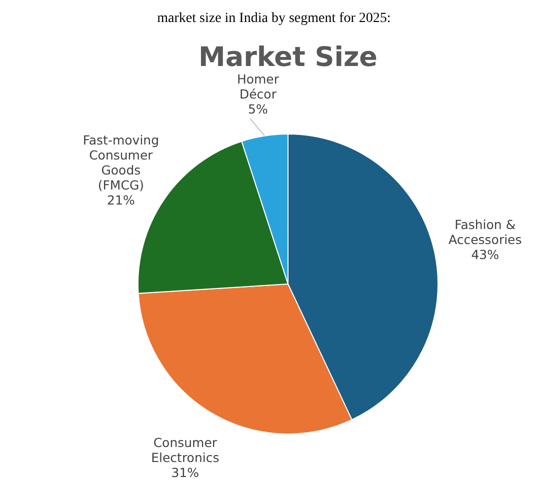 The image size is (548, 480). Describe the element at coordinates (185, 449) in the screenshot. I see `slice-label: Consumer Electronics` at that location.